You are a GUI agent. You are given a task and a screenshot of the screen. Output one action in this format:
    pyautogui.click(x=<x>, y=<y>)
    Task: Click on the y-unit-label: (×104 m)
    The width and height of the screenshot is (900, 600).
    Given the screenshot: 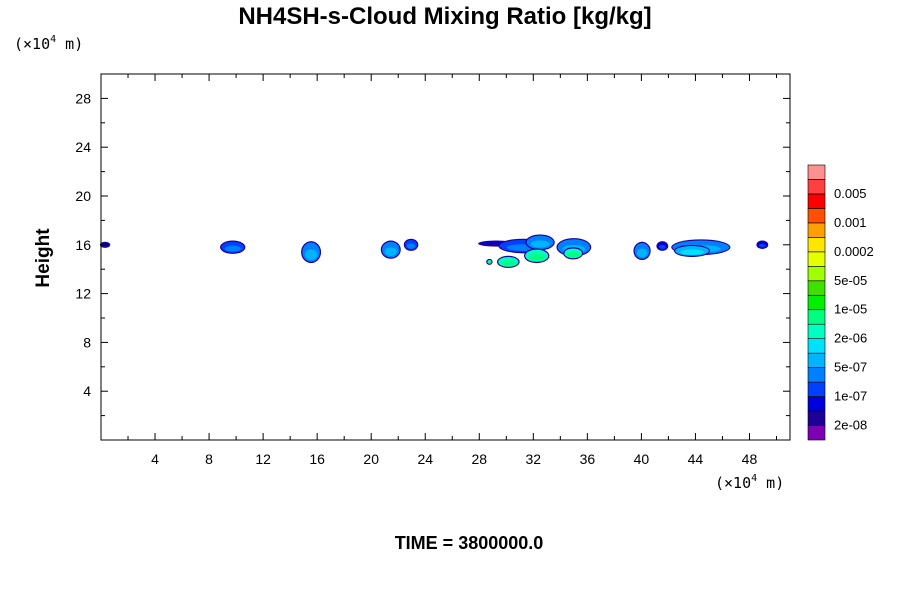 What is the action you would take?
    pyautogui.click(x=48, y=43)
    